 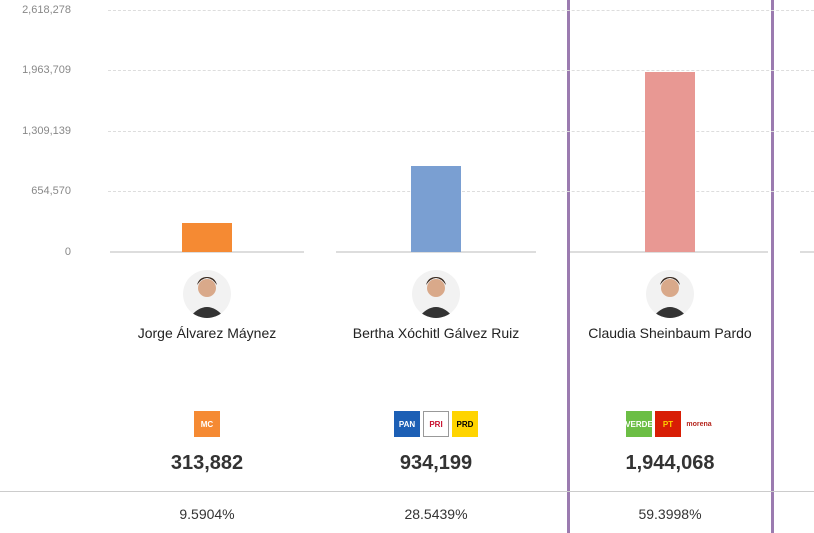 What do you see at coordinates (207, 333) in the screenshot?
I see `candidate-name: Jorge Álvarez Máynez` at bounding box center [207, 333].